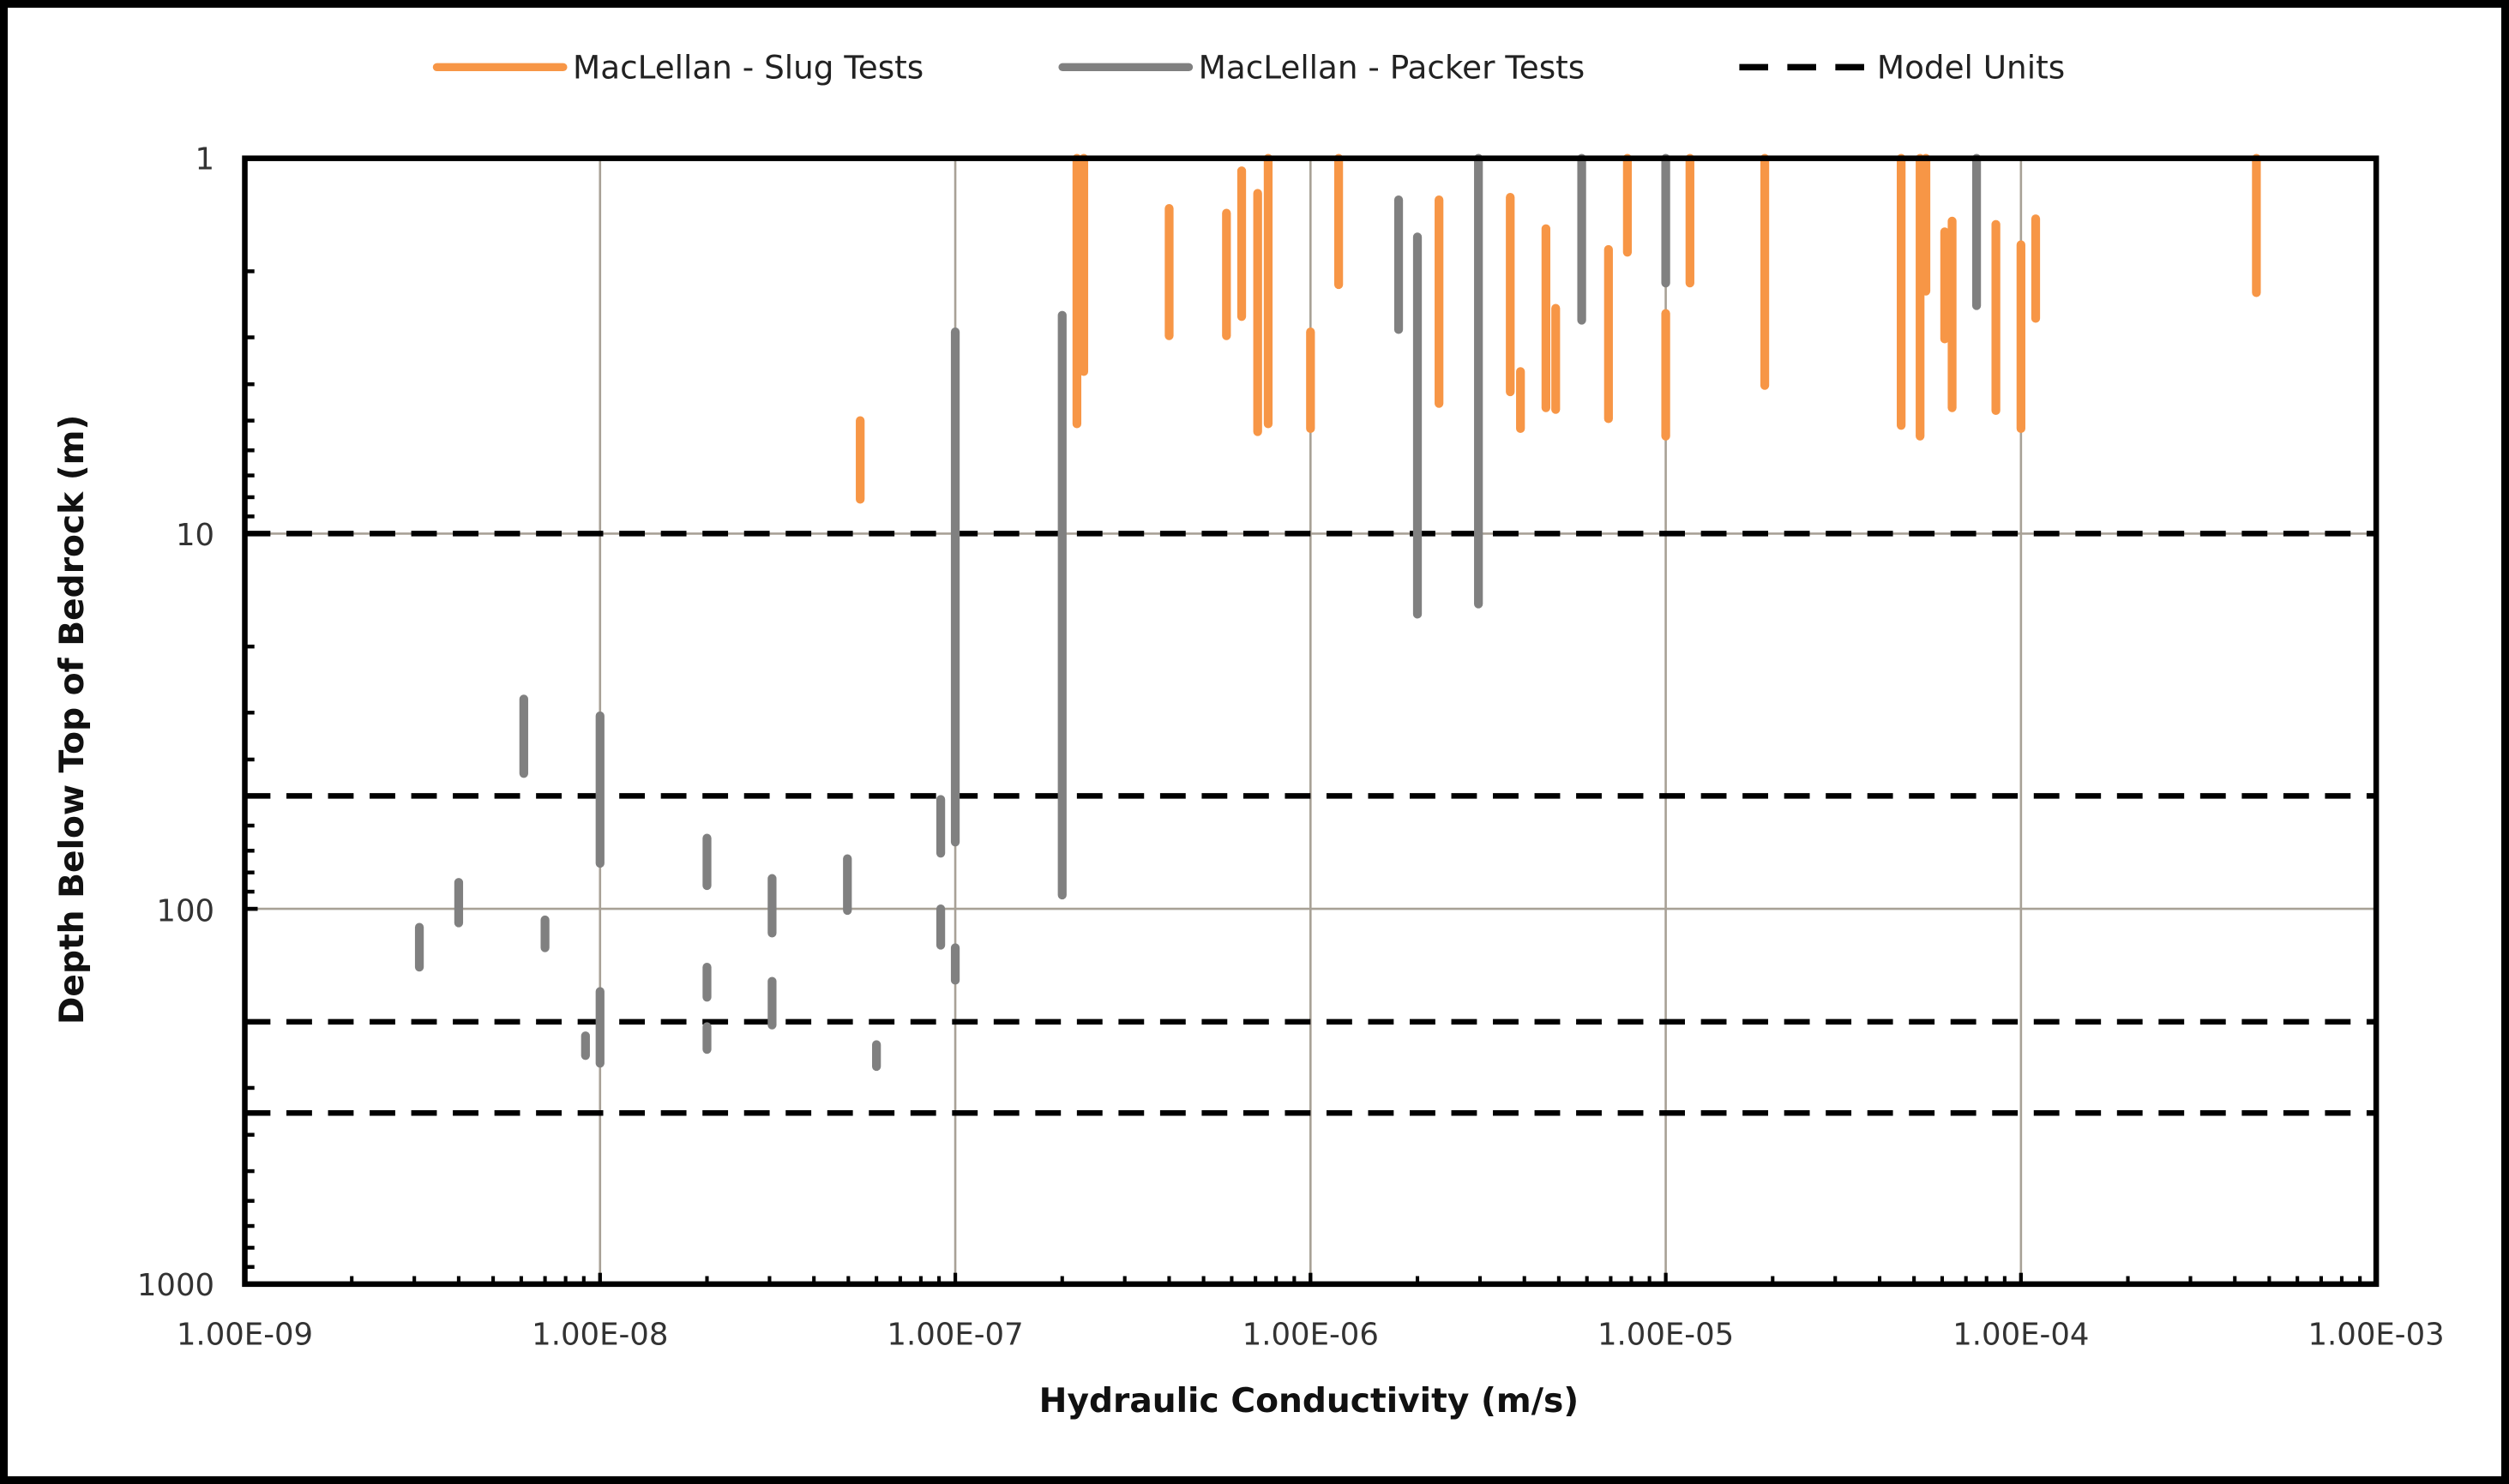 The width and height of the screenshot is (2509, 1484). I want to click on y-tick-label: 1, so click(205, 159).